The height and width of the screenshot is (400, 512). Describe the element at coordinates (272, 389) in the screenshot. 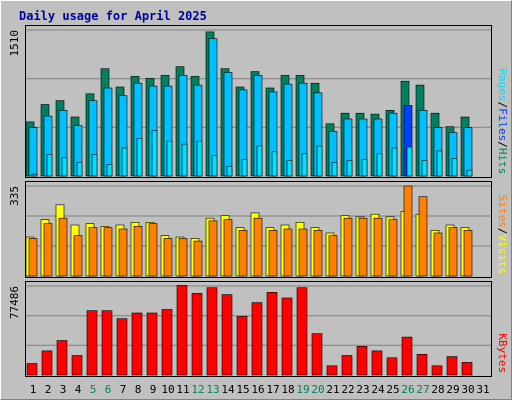

I see `day-label-17: 17` at that location.